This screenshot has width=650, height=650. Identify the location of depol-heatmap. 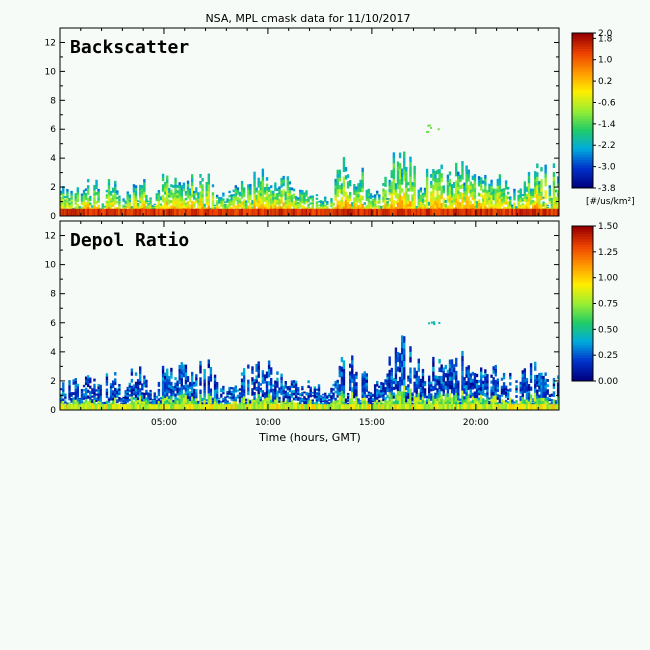
(310, 366).